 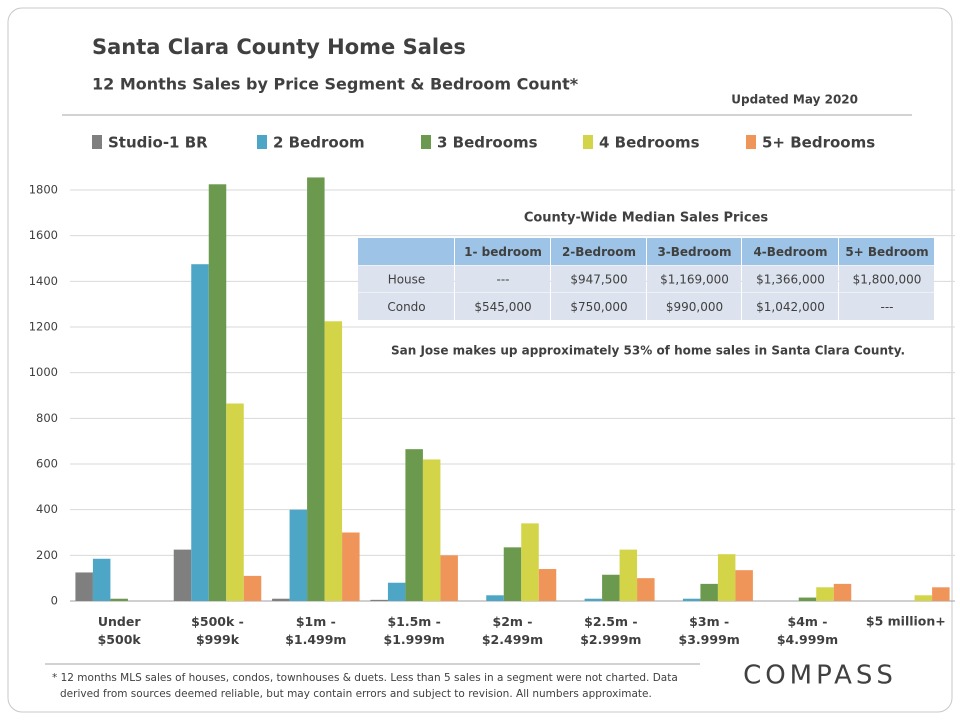 I want to click on x-tick-label: $5 million+, so click(x=906, y=621).